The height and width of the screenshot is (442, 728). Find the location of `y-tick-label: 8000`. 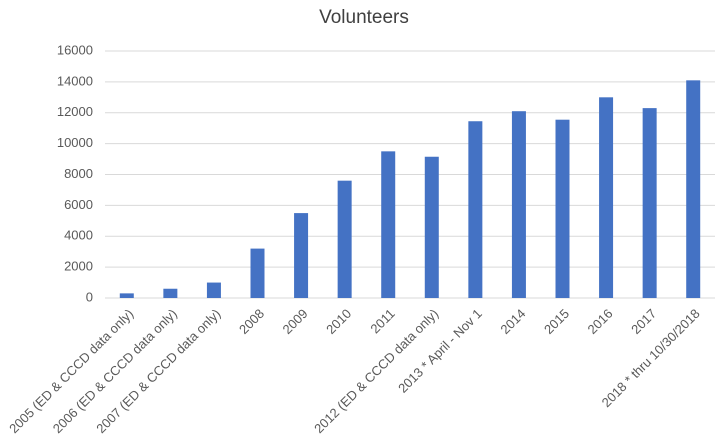

y-tick-label: 8000 is located at coordinates (78, 173).